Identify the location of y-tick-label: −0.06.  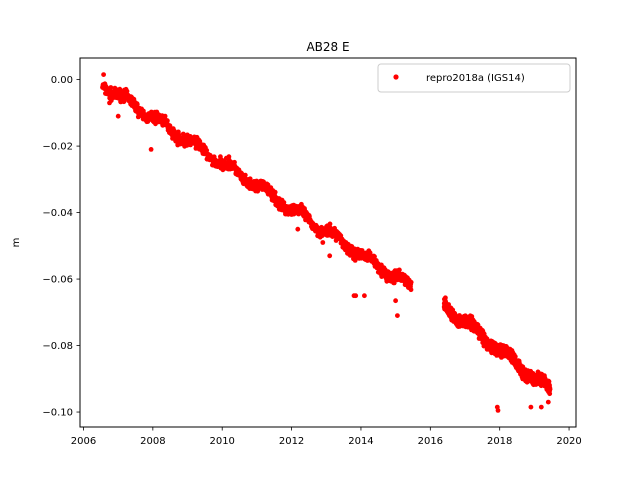
(57, 280).